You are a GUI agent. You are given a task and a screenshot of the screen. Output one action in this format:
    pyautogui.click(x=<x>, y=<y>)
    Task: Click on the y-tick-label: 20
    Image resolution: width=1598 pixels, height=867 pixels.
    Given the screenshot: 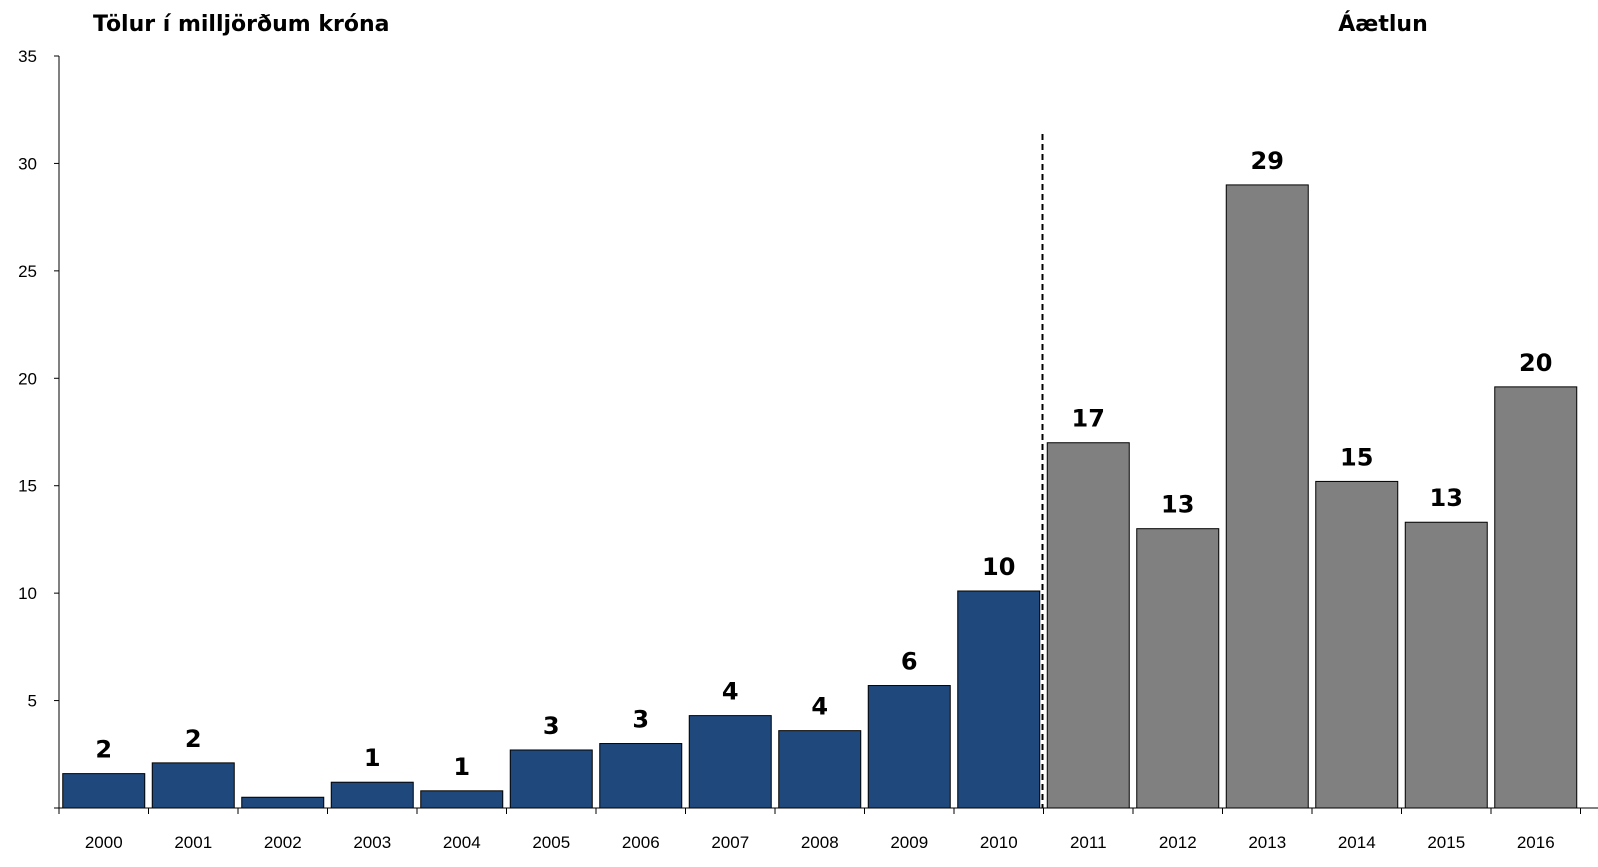 What is the action you would take?
    pyautogui.click(x=27, y=378)
    